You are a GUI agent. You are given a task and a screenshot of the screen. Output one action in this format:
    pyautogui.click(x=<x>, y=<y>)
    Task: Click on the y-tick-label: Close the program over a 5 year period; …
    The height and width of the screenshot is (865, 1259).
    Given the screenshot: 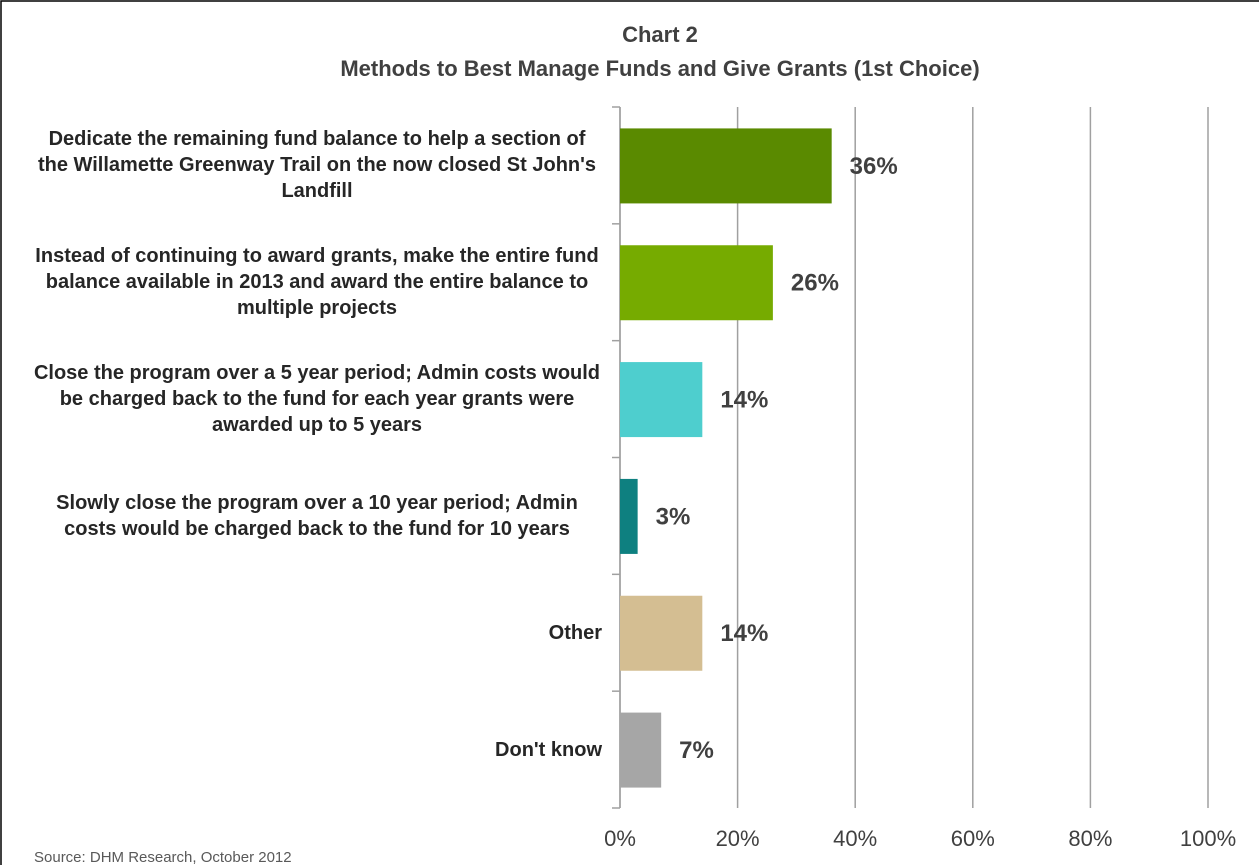 What is the action you would take?
    pyautogui.click(x=317, y=399)
    